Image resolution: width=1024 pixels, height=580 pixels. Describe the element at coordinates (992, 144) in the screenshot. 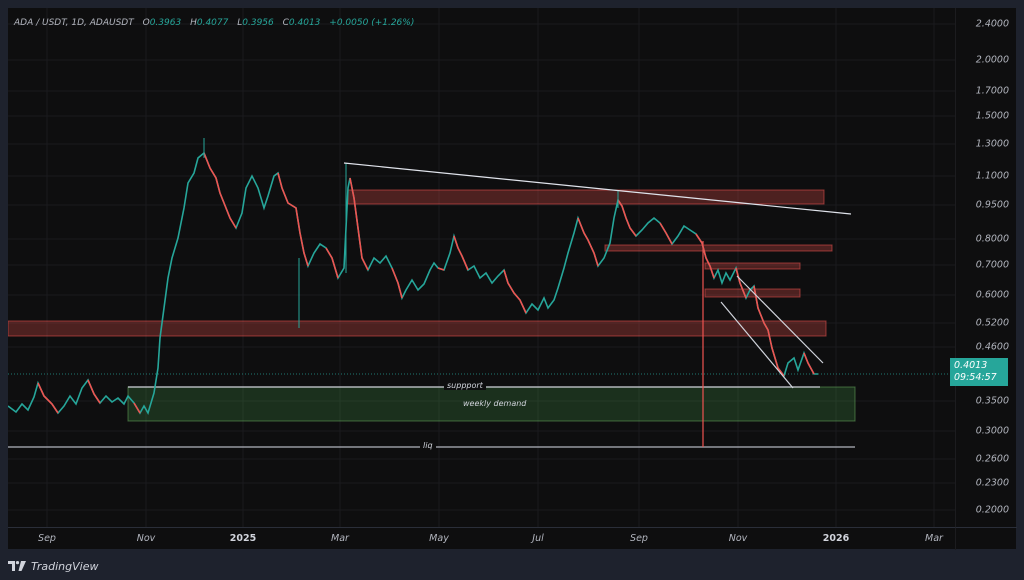

I see `price-tick: 1.3000` at that location.